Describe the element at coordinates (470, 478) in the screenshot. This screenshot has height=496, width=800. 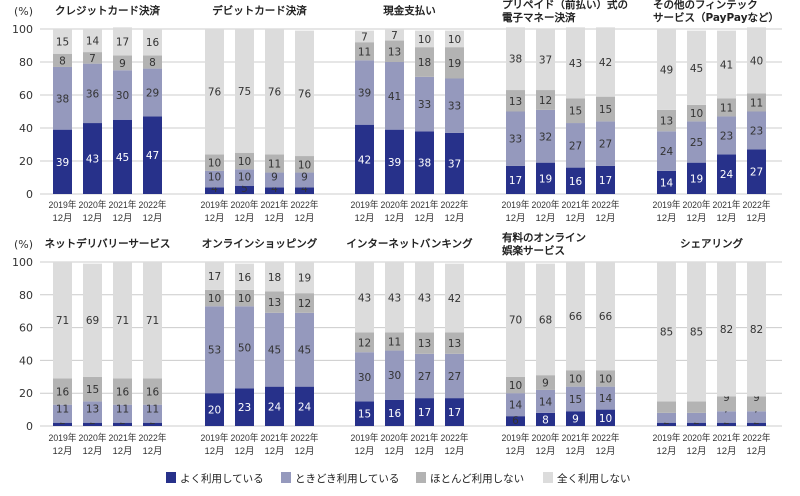
I see `legend-item: ほとんど利用しない` at that location.